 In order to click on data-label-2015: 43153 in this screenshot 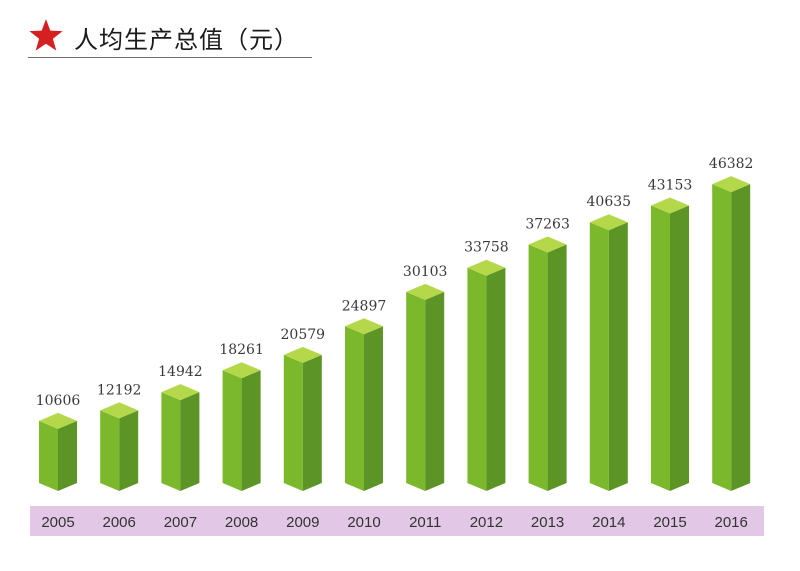, I will do `click(670, 186)`.